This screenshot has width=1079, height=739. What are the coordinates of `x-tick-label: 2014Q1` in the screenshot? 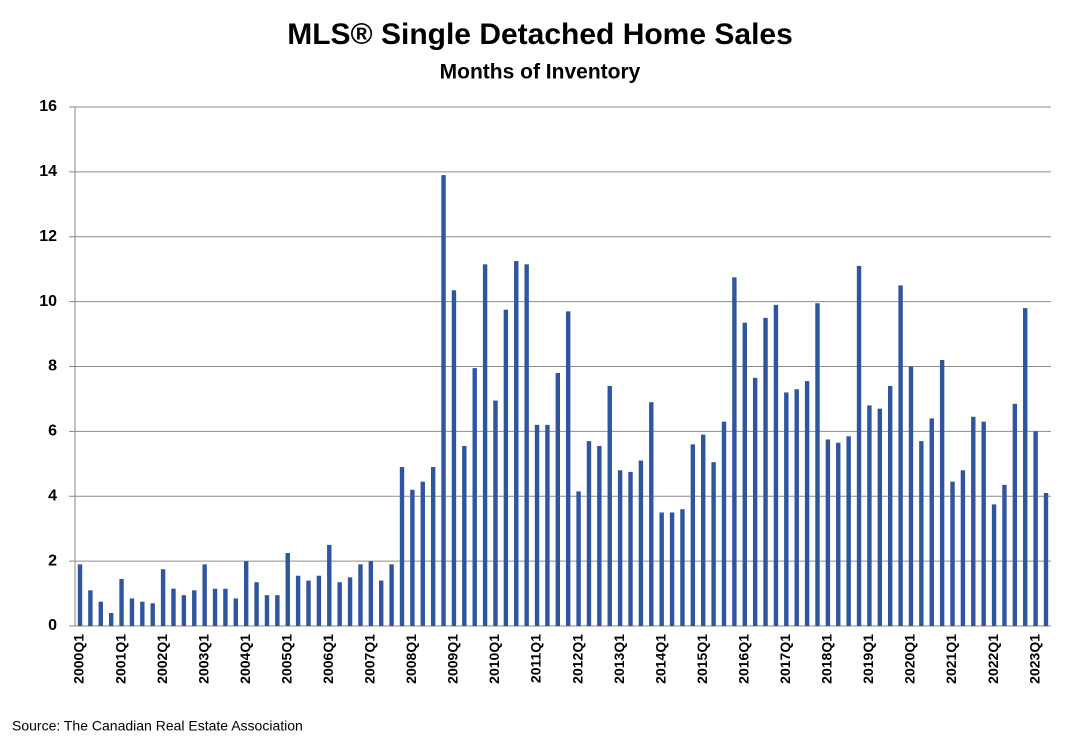 It's located at (660, 659).